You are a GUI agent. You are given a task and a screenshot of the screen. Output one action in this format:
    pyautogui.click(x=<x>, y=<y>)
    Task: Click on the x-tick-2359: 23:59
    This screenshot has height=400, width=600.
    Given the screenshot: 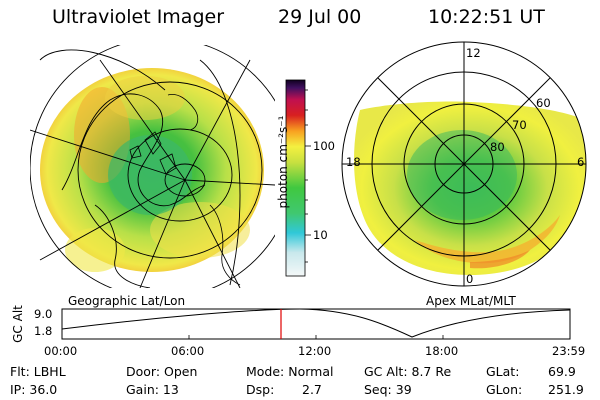 What is the action you would take?
    pyautogui.click(x=569, y=351)
    